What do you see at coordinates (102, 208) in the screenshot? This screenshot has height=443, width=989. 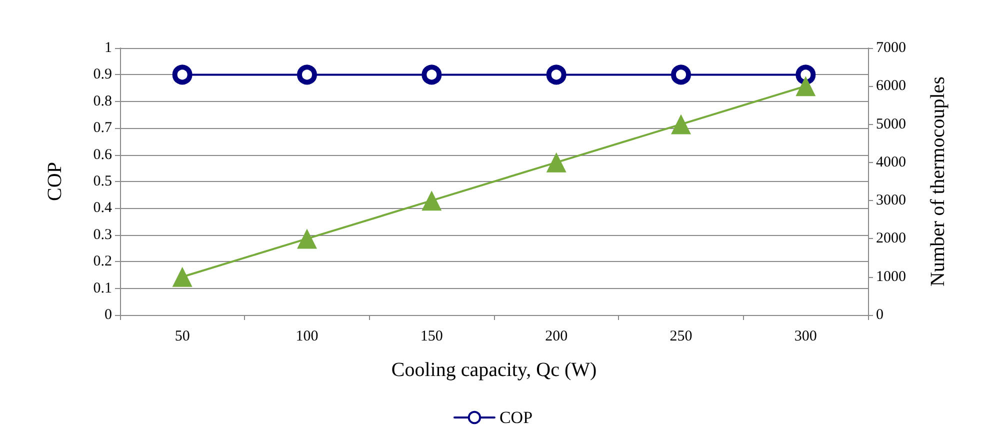 I see `y-tick-label: 0.4` at bounding box center [102, 208].